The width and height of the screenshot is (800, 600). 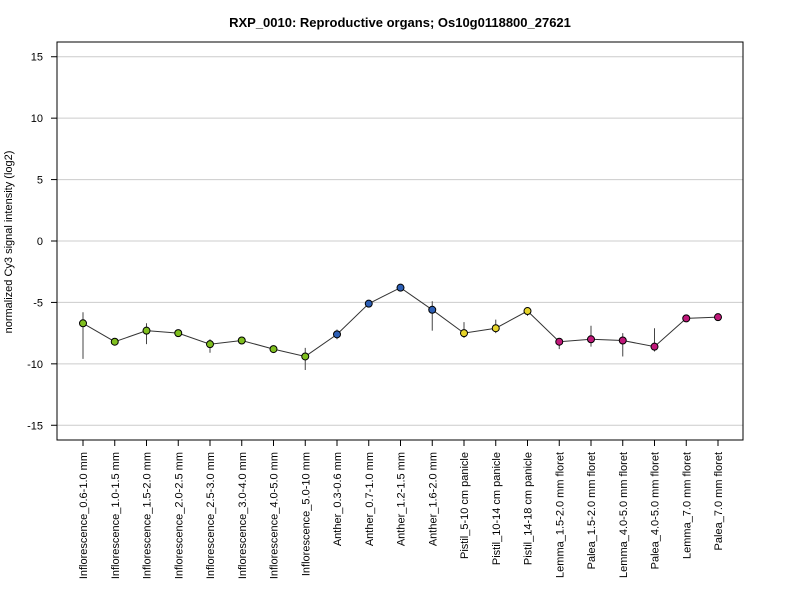 I want to click on y-axis: -15 -10 -5 0 5 10 15, so click(x=42, y=242).